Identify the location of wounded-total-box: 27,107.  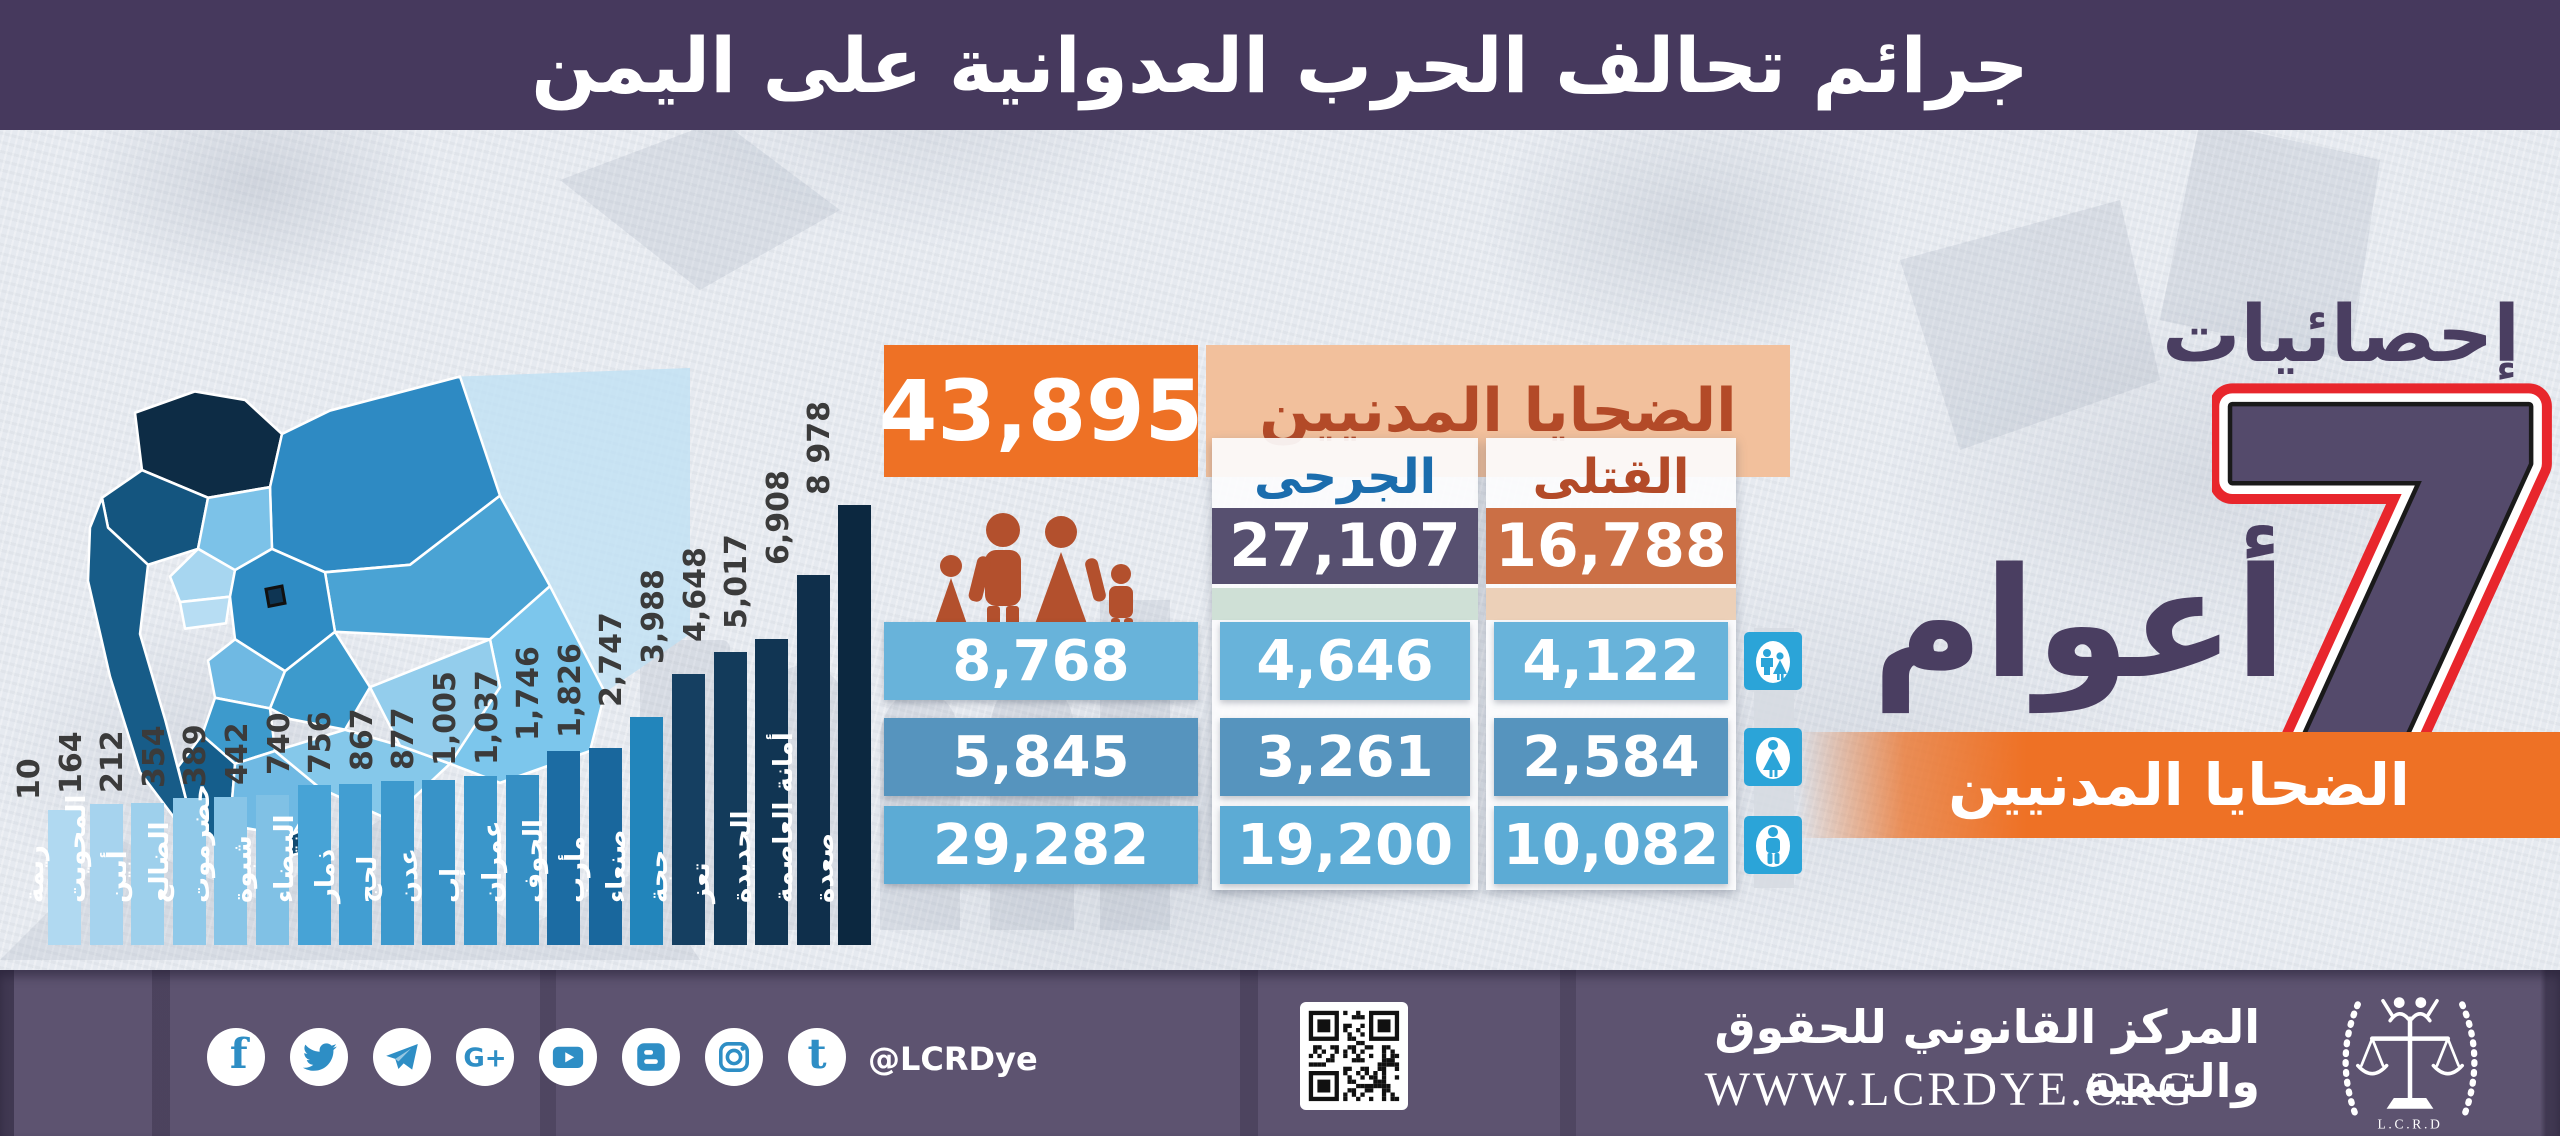
(1345, 546).